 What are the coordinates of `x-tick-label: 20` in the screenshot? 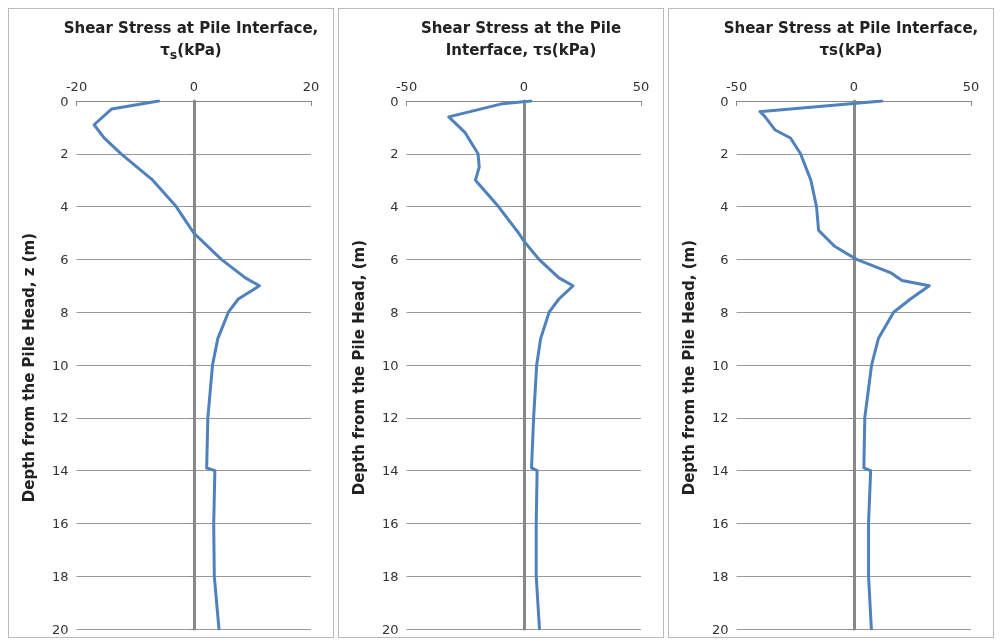 It's located at (311, 86).